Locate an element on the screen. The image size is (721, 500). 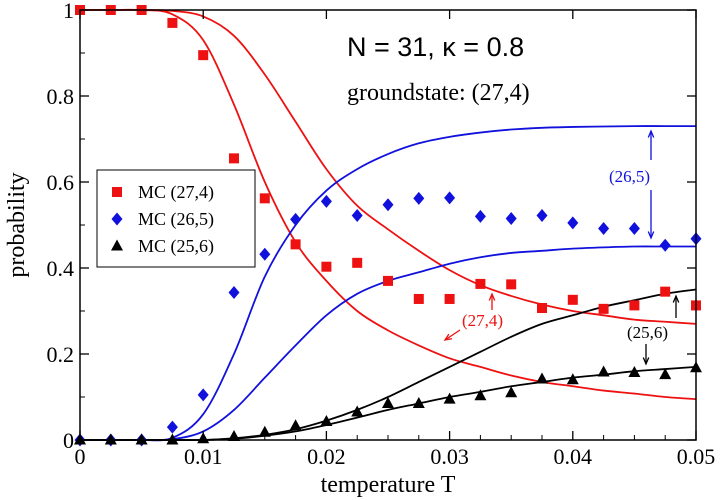
y-tick-label: 0.6 is located at coordinates (61, 182).